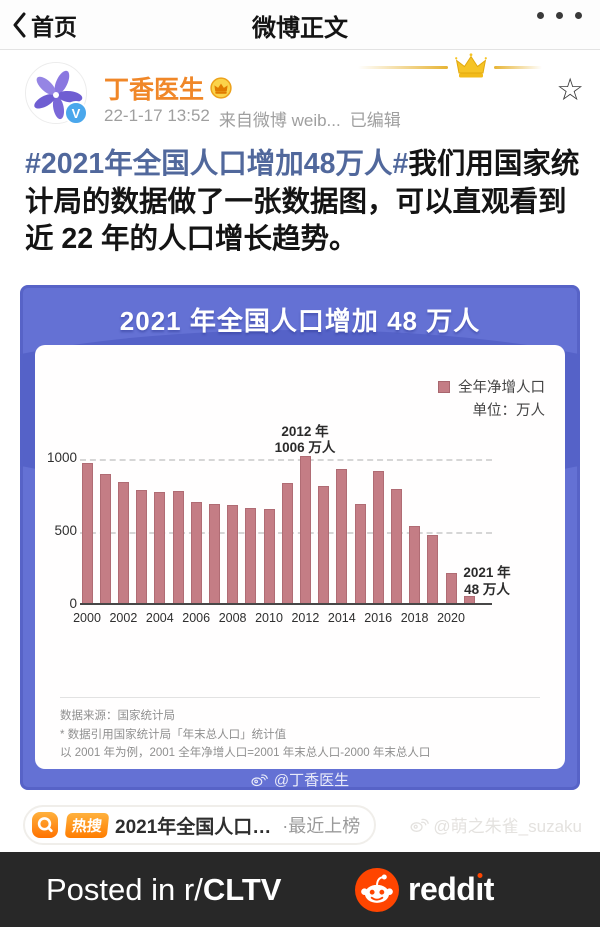  Describe the element at coordinates (469, 599) in the screenshot. I see `bar-2021` at that location.